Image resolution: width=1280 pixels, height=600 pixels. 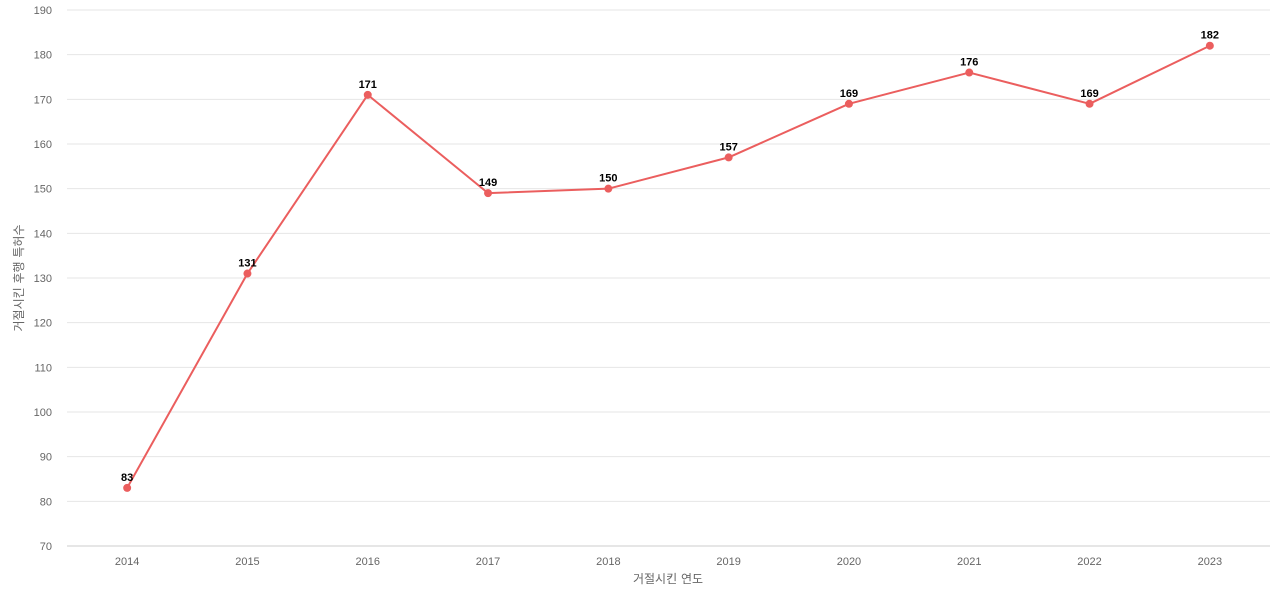 What do you see at coordinates (608, 179) in the screenshot?
I see `data-label: 150` at bounding box center [608, 179].